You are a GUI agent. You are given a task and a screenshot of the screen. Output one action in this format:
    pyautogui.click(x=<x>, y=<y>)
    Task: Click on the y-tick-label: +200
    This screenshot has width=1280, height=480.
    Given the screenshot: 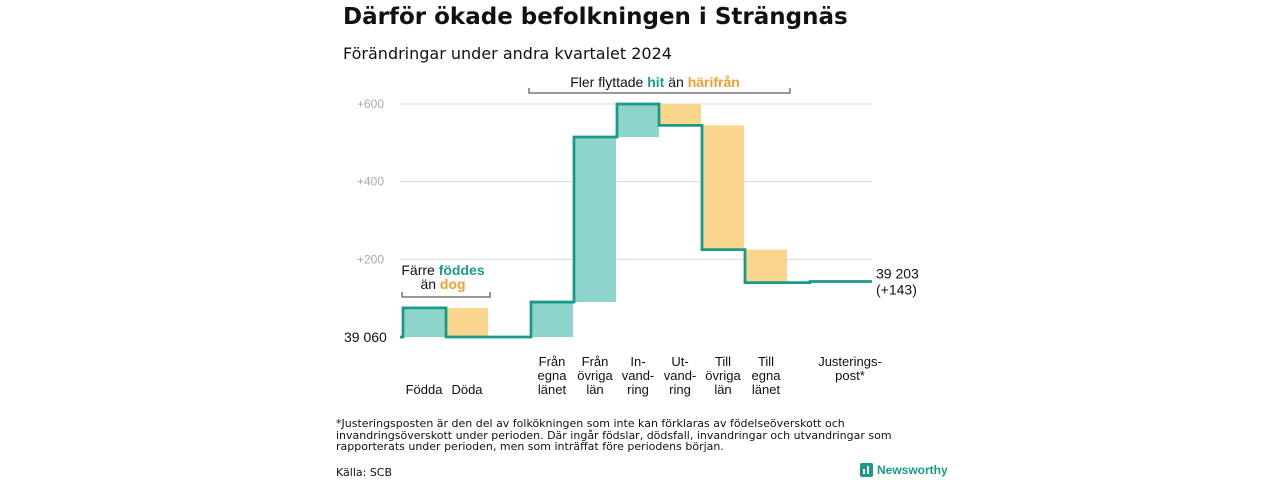 What is the action you would take?
    pyautogui.click(x=370, y=259)
    